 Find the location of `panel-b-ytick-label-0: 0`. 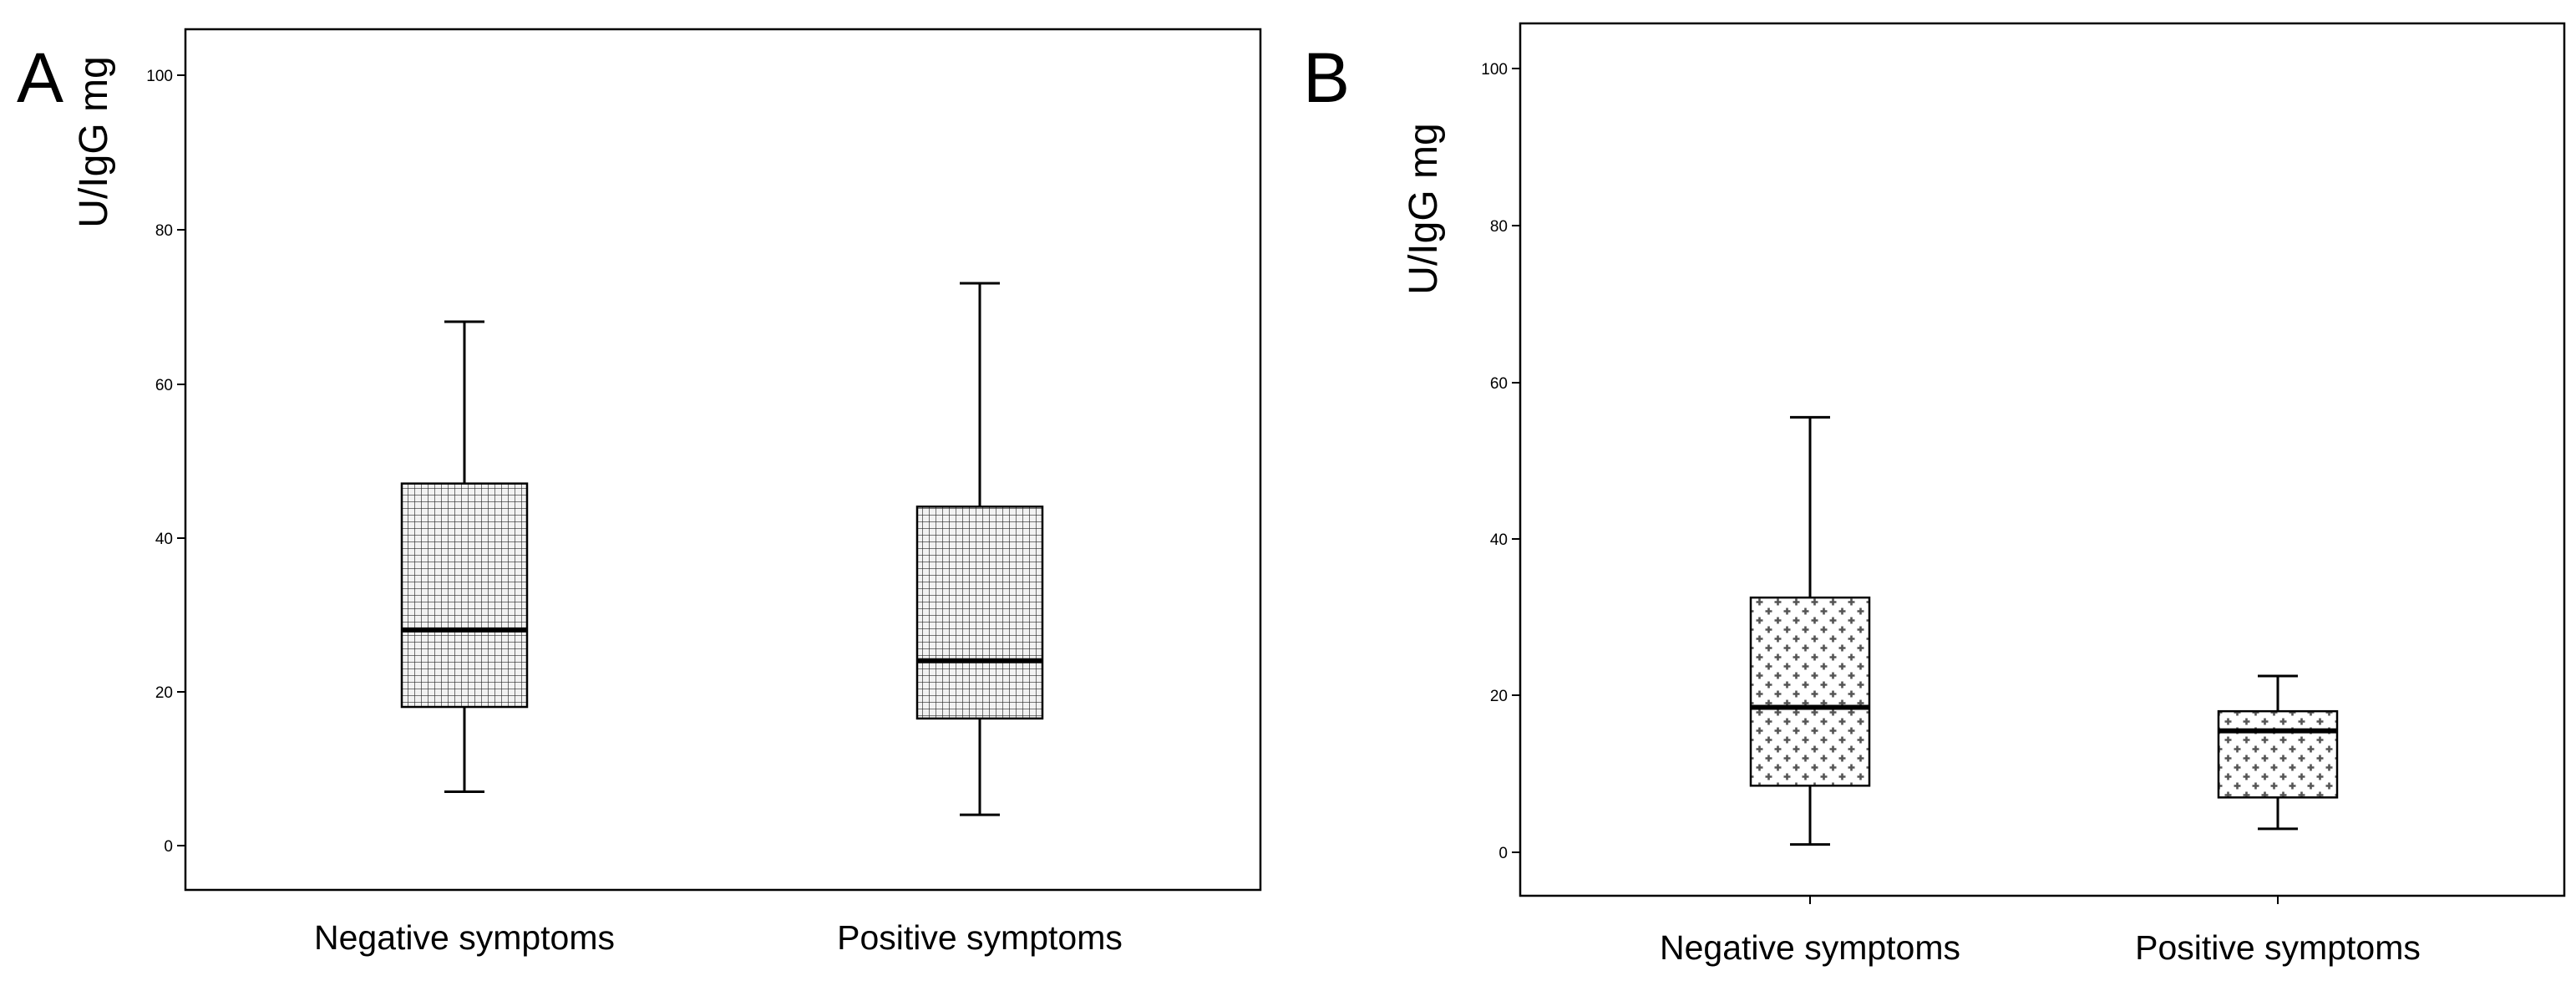

panel-b-ytick-label-0: 0 is located at coordinates (1503, 854).